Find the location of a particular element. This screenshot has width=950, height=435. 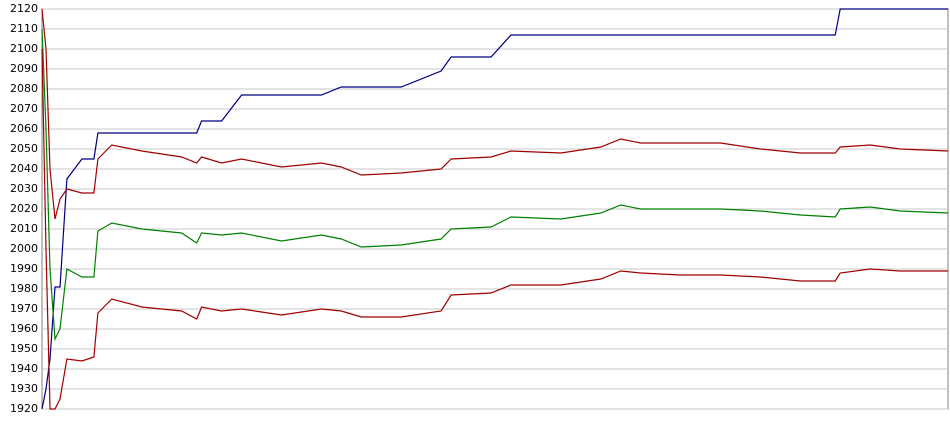

y-tick-label: 2080 is located at coordinates (24, 88).